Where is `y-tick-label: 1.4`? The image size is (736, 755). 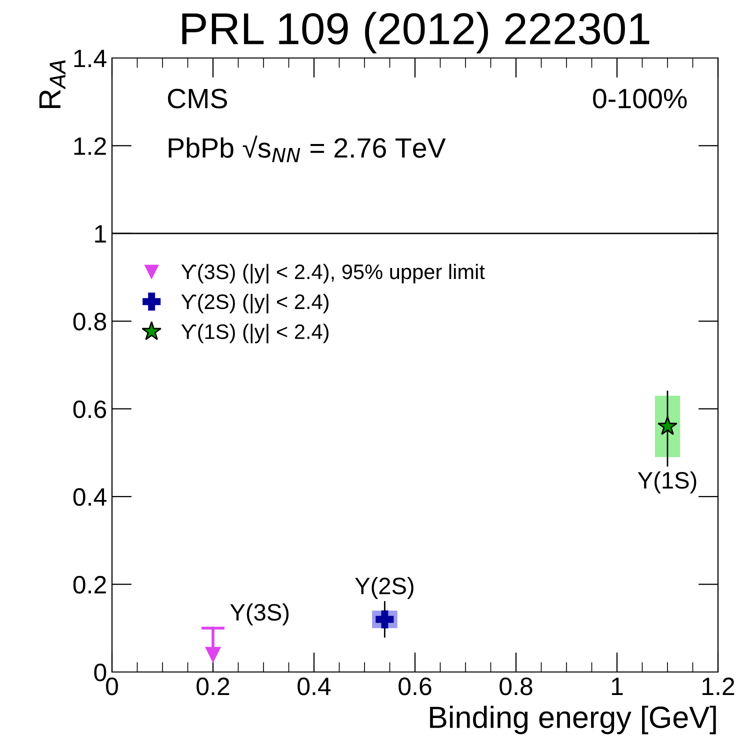 y-tick-label: 1.4 is located at coordinates (90, 59).